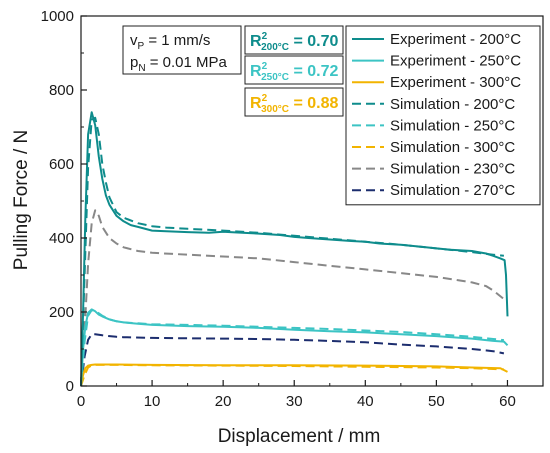  I want to click on r2-label: R2 250°C = 0.72, so click(294, 72).